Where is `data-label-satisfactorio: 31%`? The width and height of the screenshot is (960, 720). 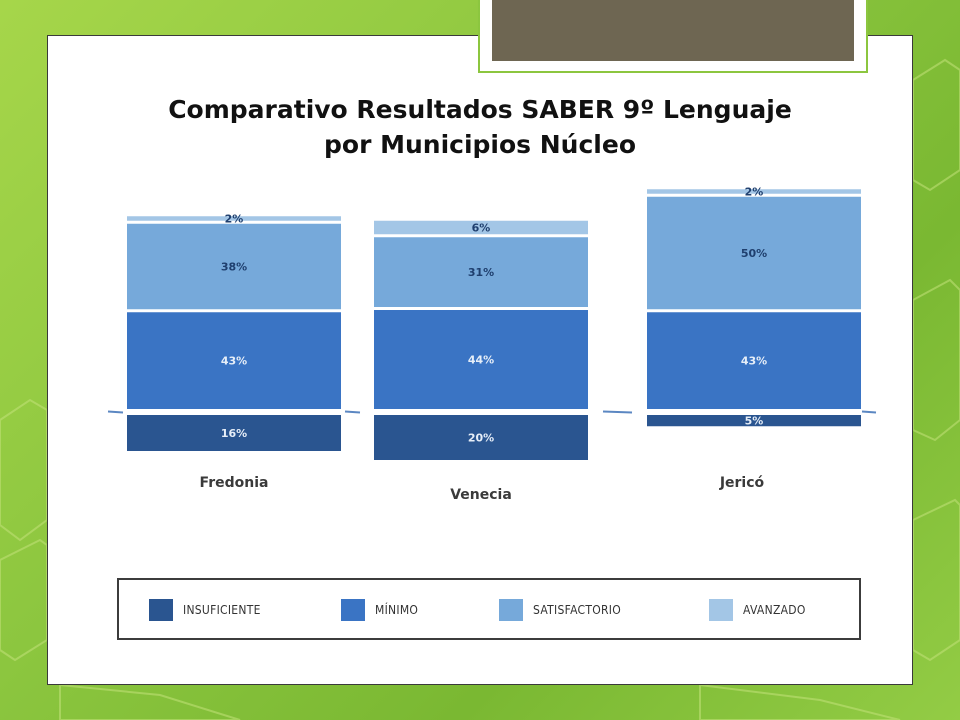
data-label-satisfactorio: 31% is located at coordinates (481, 272).